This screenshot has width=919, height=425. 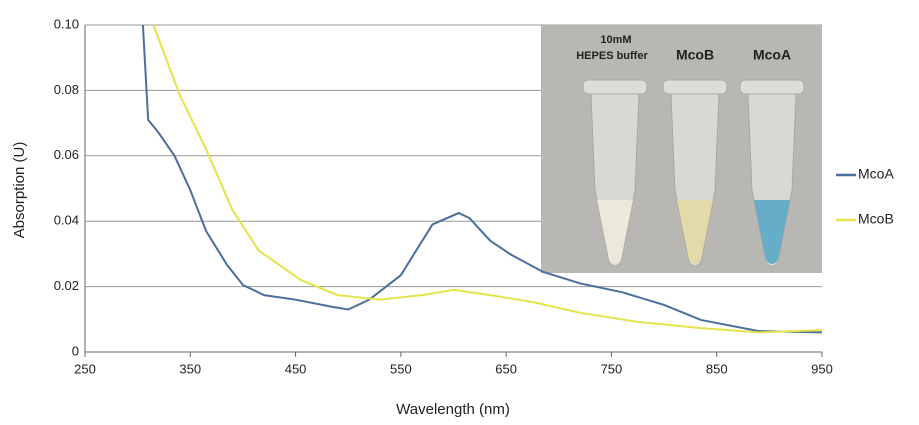 What do you see at coordinates (190, 368) in the screenshot?
I see `x-tick-label: 350` at bounding box center [190, 368].